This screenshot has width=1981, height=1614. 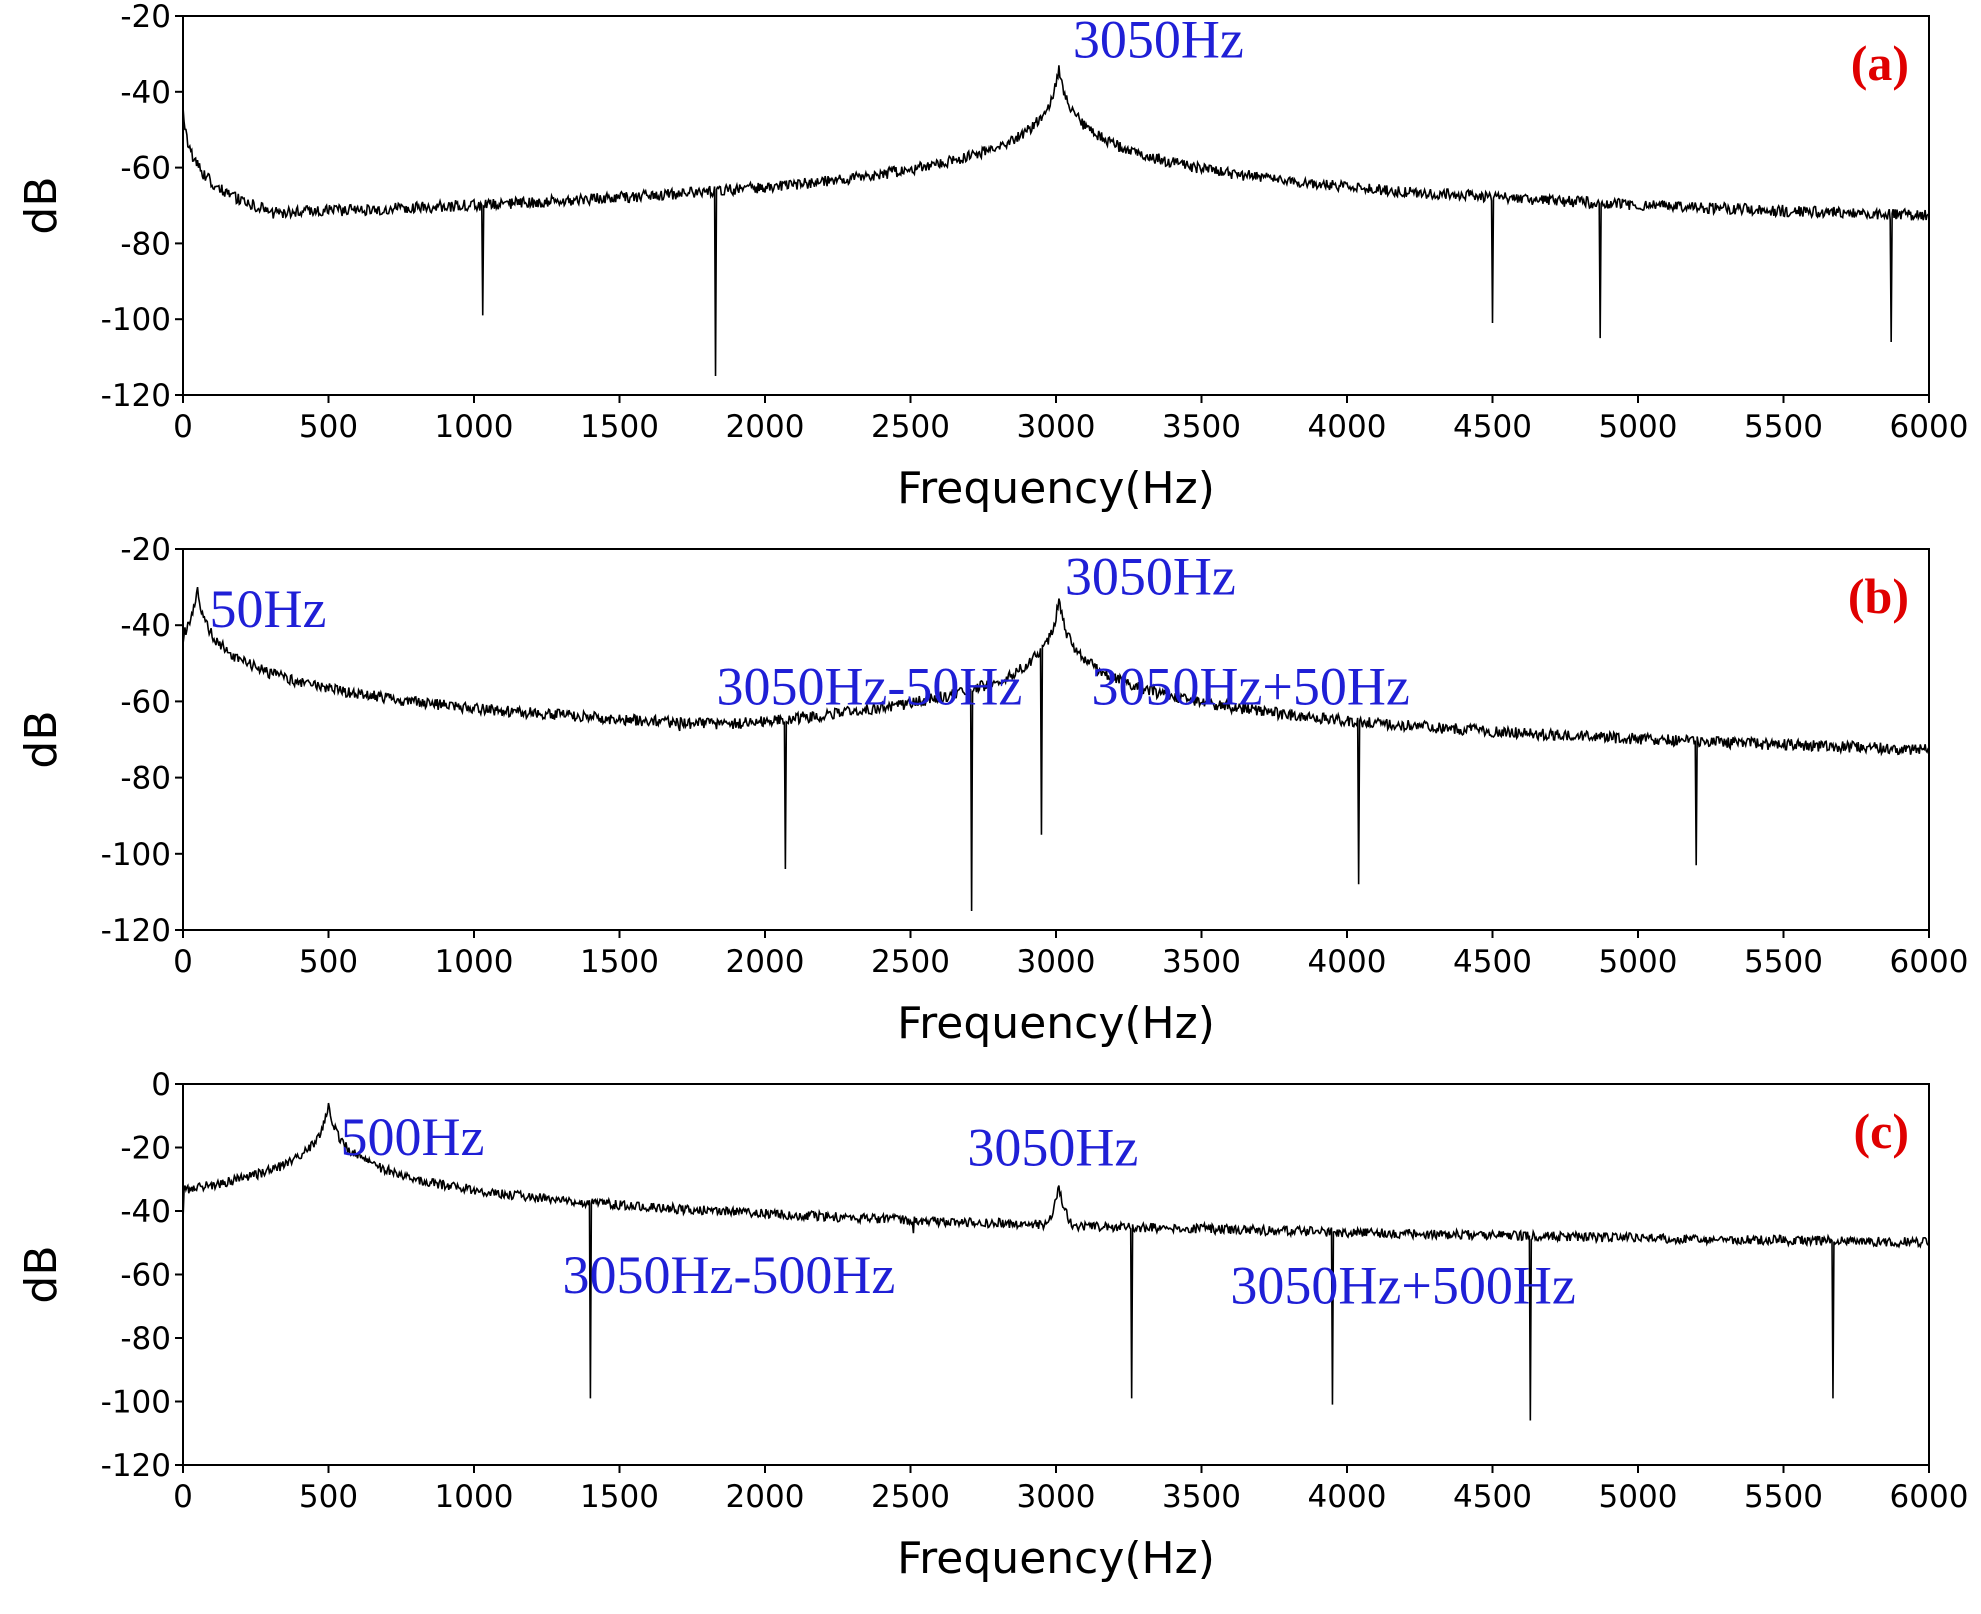 What do you see at coordinates (728, 1275) in the screenshot?
I see `peak-annotation: 3050Hz-500Hz` at bounding box center [728, 1275].